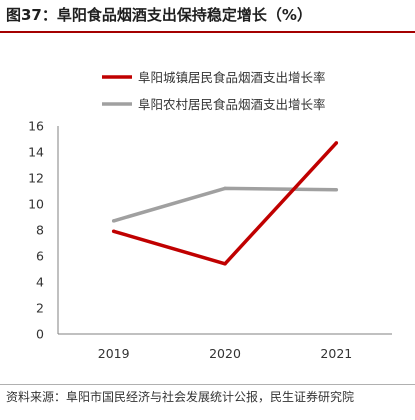 The width and height of the screenshot is (415, 420). Describe the element at coordinates (36, 126) in the screenshot. I see `y-tick-label: 16` at that location.